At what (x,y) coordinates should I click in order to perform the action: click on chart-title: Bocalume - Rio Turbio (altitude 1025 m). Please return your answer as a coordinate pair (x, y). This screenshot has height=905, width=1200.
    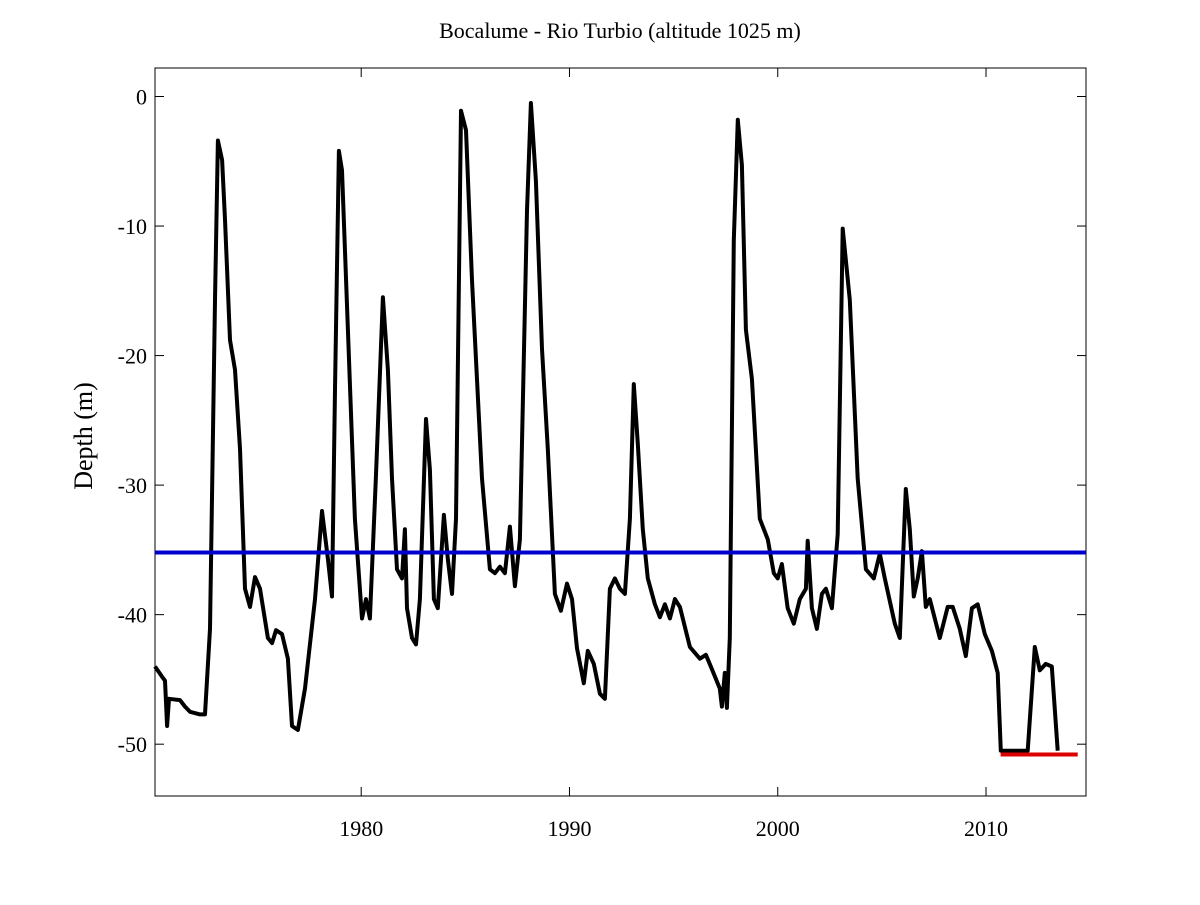
    Looking at the image, I should click on (620, 30).